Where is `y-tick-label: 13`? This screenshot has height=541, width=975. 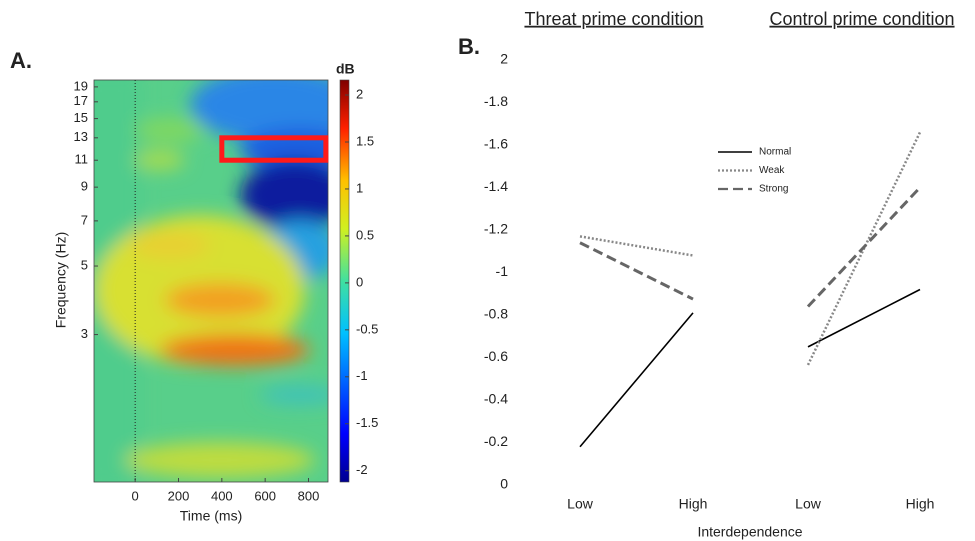
y-tick-label: 13 is located at coordinates (81, 136).